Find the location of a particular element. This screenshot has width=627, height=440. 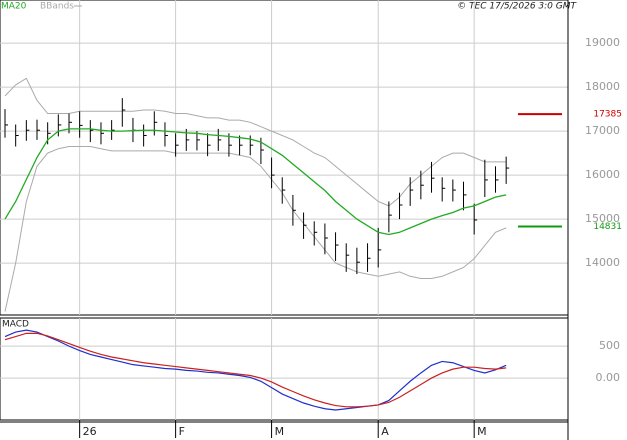

macd-title: MACD is located at coordinates (15, 325).